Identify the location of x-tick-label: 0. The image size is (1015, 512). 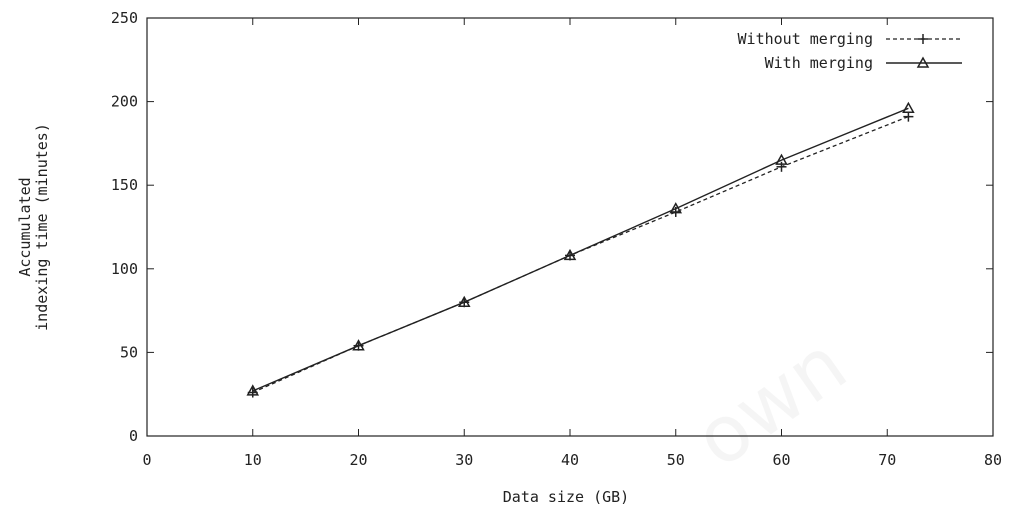
(146, 460).